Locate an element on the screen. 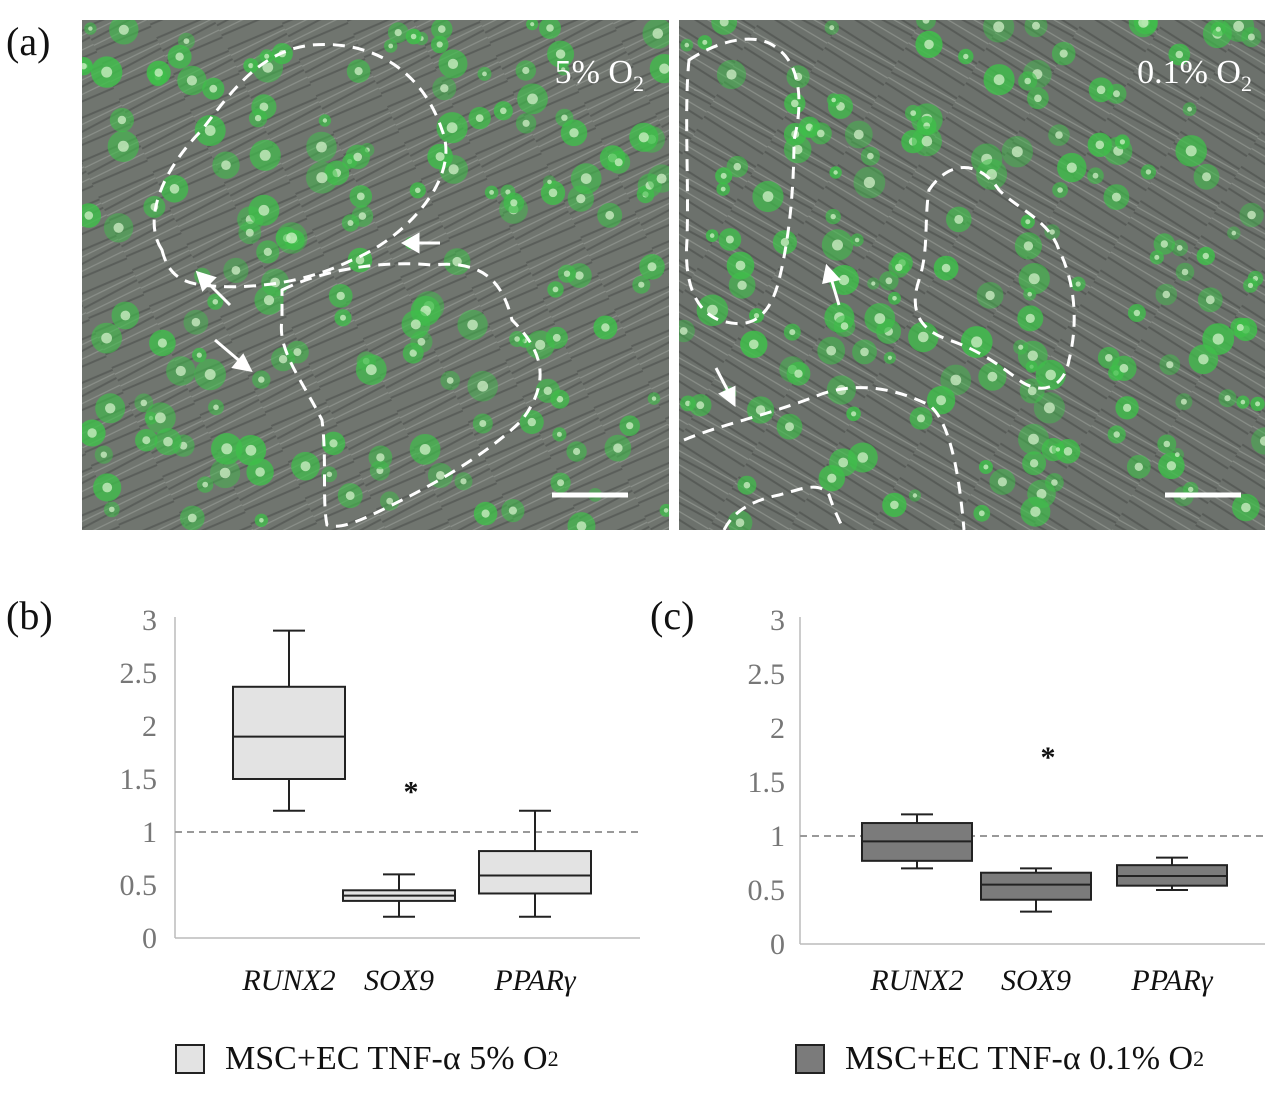 This screenshot has width=1287, height=1113. box-RUNX2 is located at coordinates (917, 841).